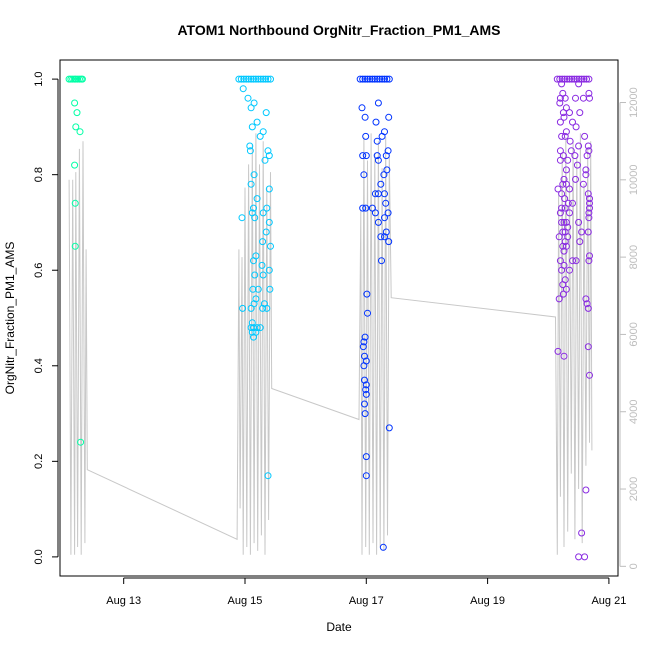 The image size is (650, 650). I want to click on x-tick-label: Aug 19, so click(487, 601).